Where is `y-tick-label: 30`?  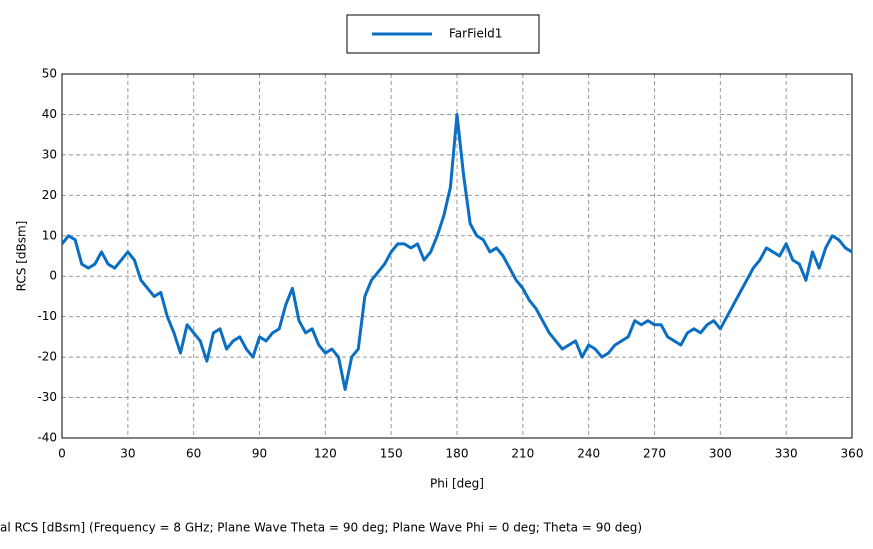 y-tick-label: 30 is located at coordinates (49, 154).